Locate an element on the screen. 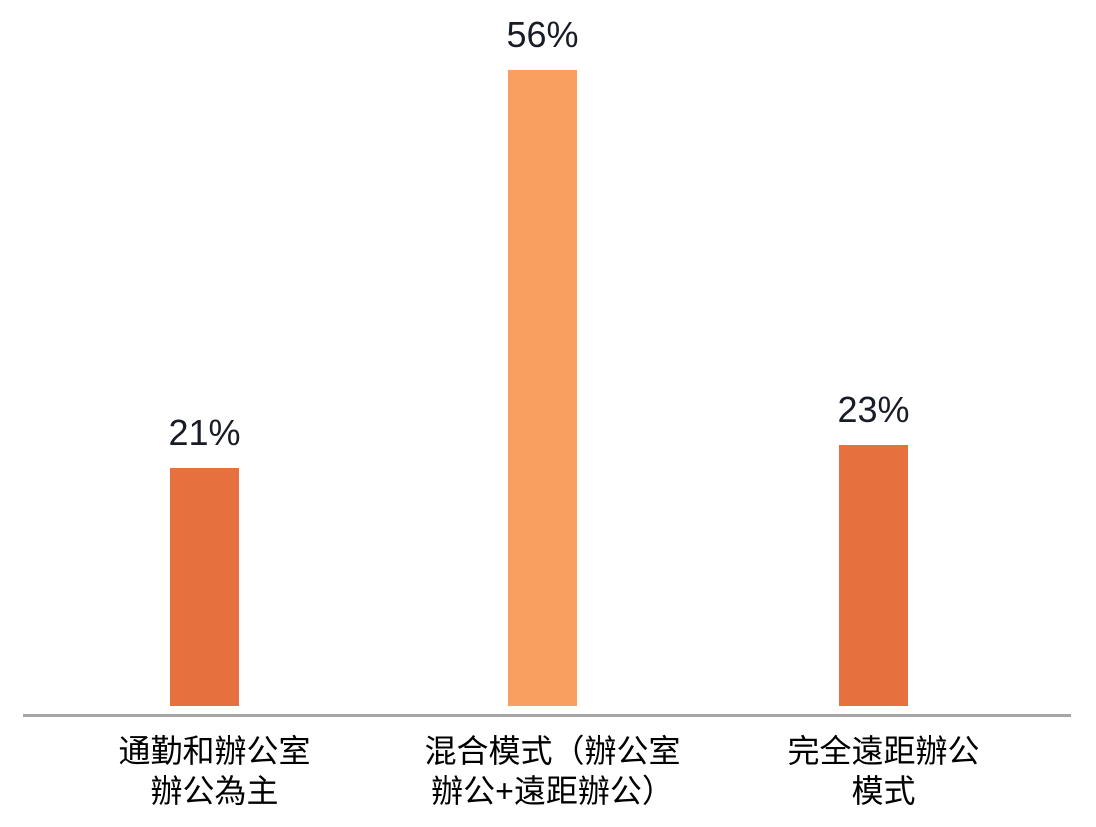 The width and height of the screenshot is (1096, 827). value-label: 56% is located at coordinates (542, 35).